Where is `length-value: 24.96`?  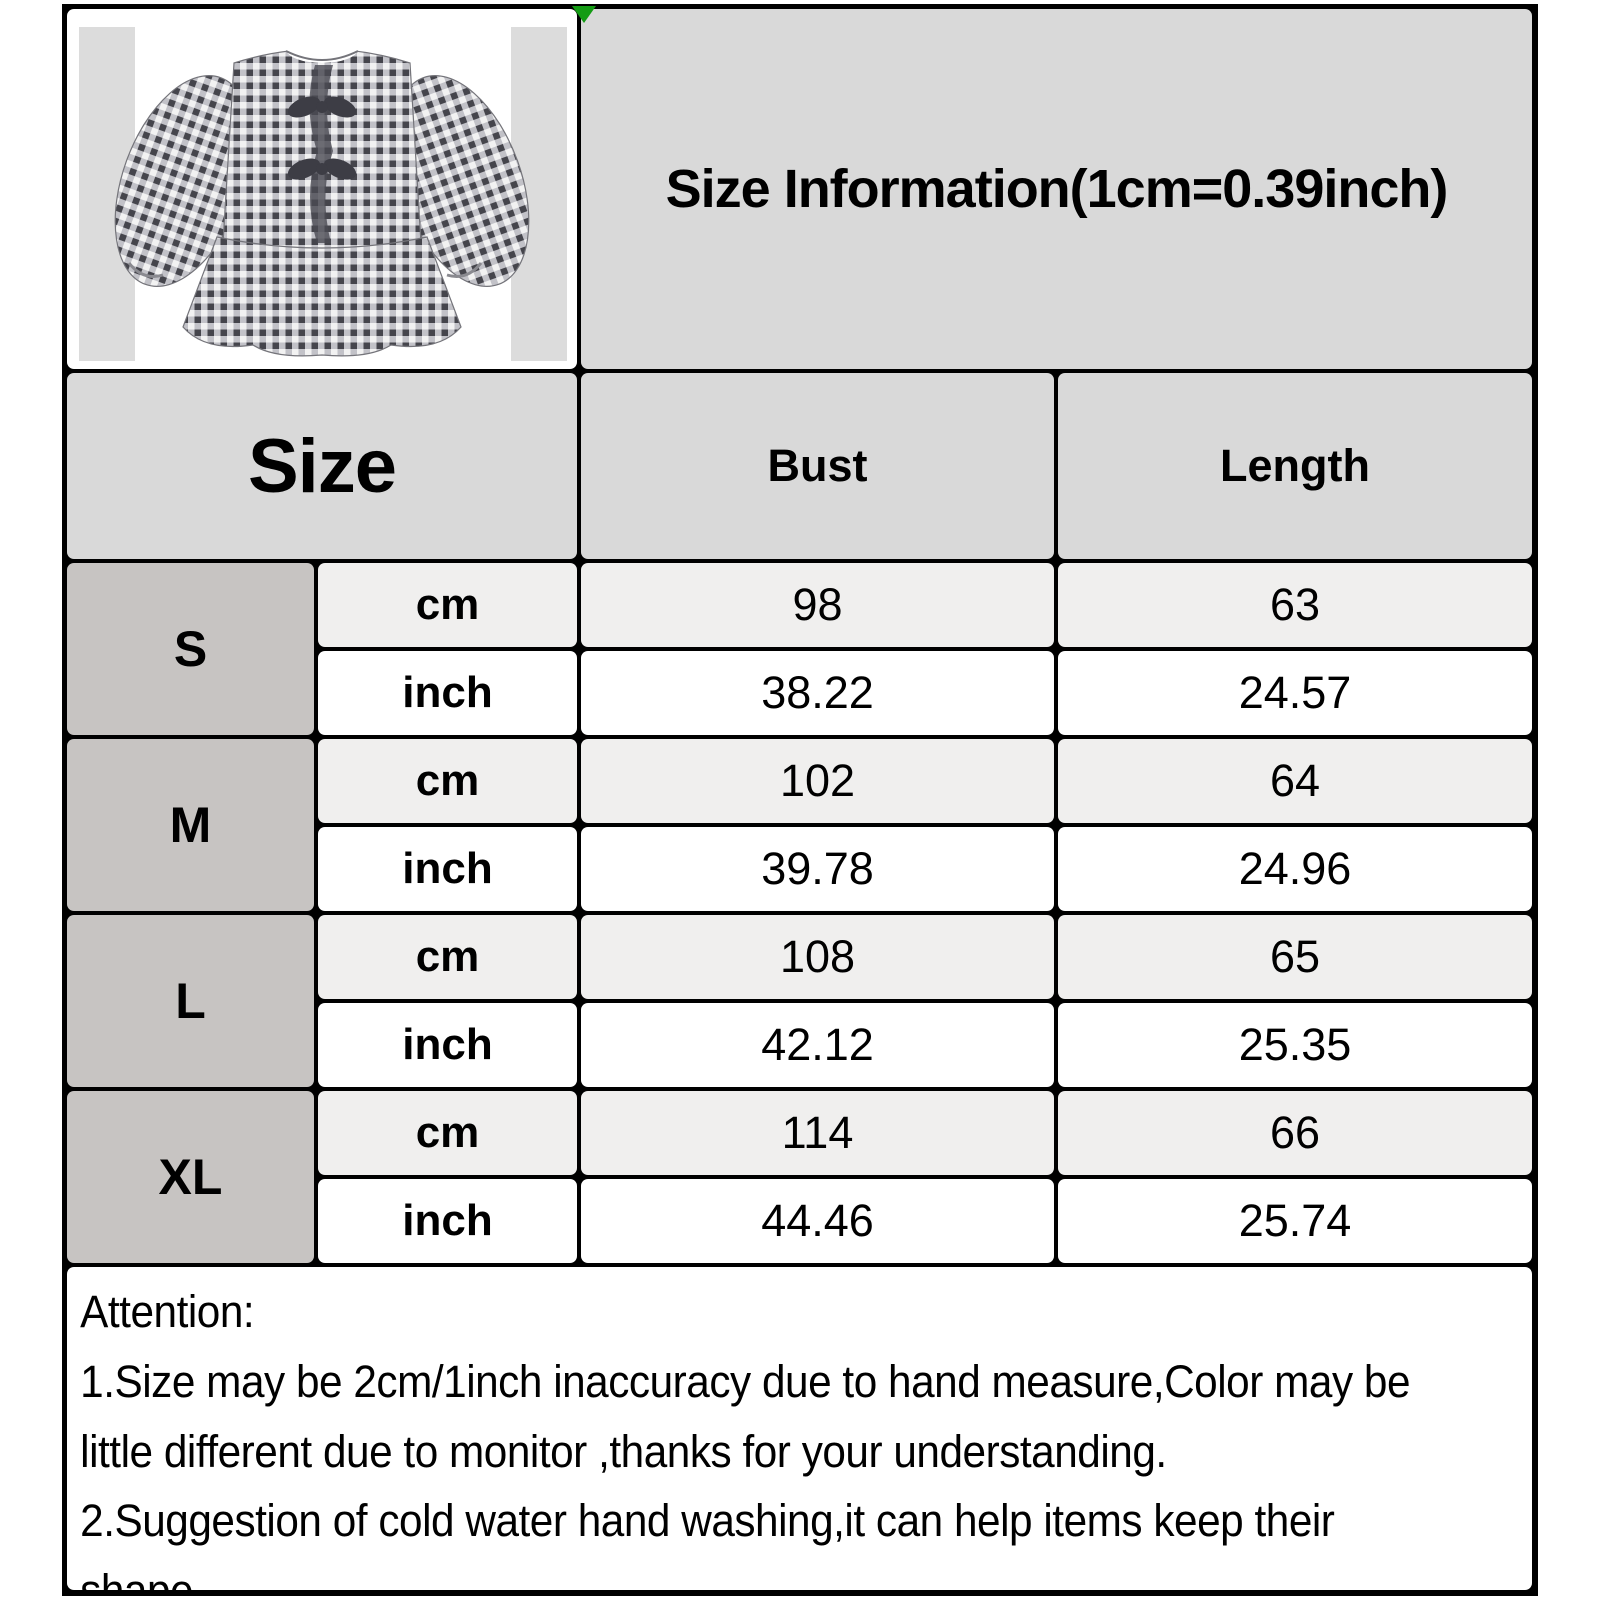
length-value: 24.96 is located at coordinates (1295, 868).